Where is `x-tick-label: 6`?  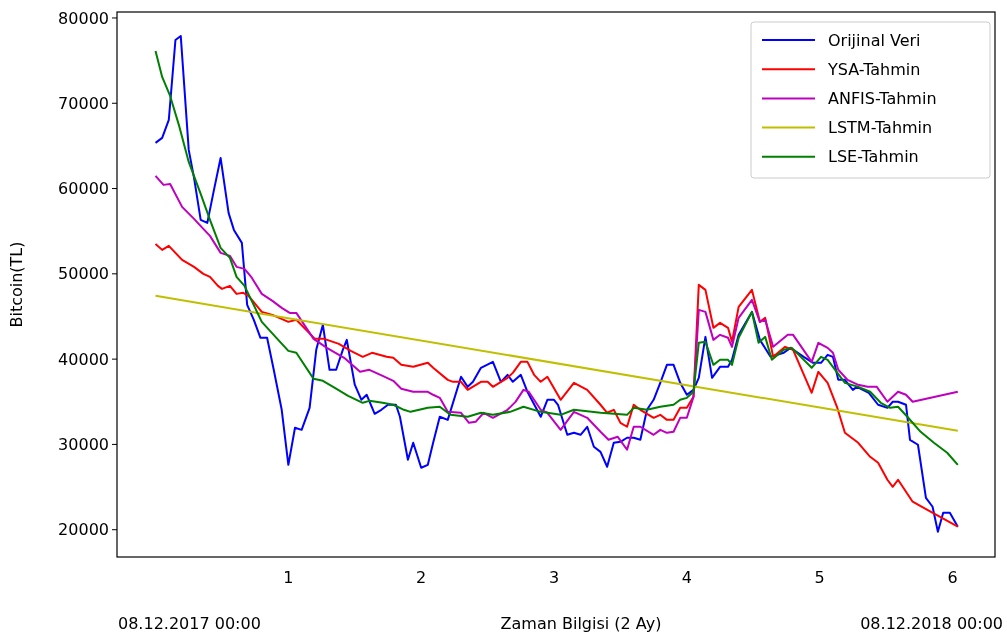
x-tick-label: 6 is located at coordinates (952, 577).